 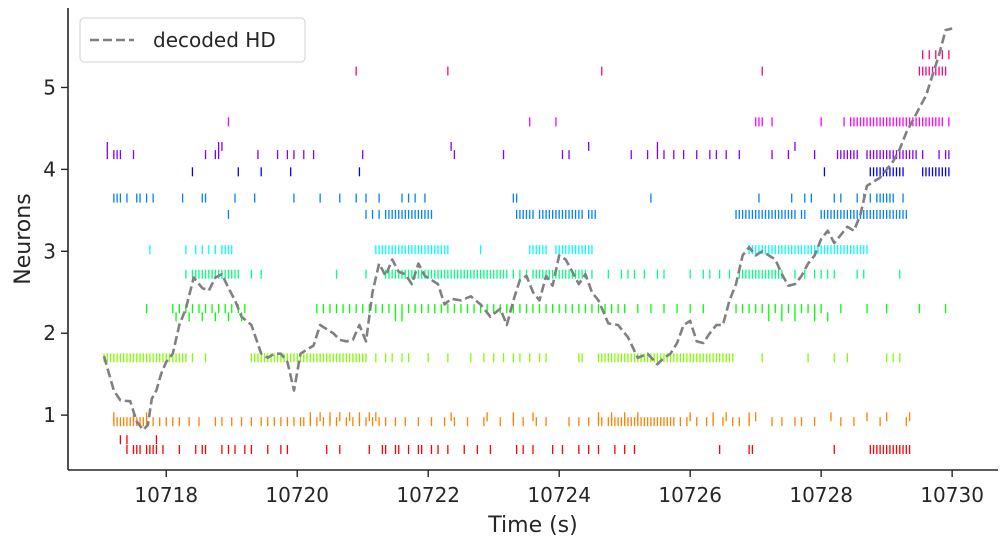 What do you see at coordinates (952, 495) in the screenshot?
I see `x-tick-label: 10730` at bounding box center [952, 495].